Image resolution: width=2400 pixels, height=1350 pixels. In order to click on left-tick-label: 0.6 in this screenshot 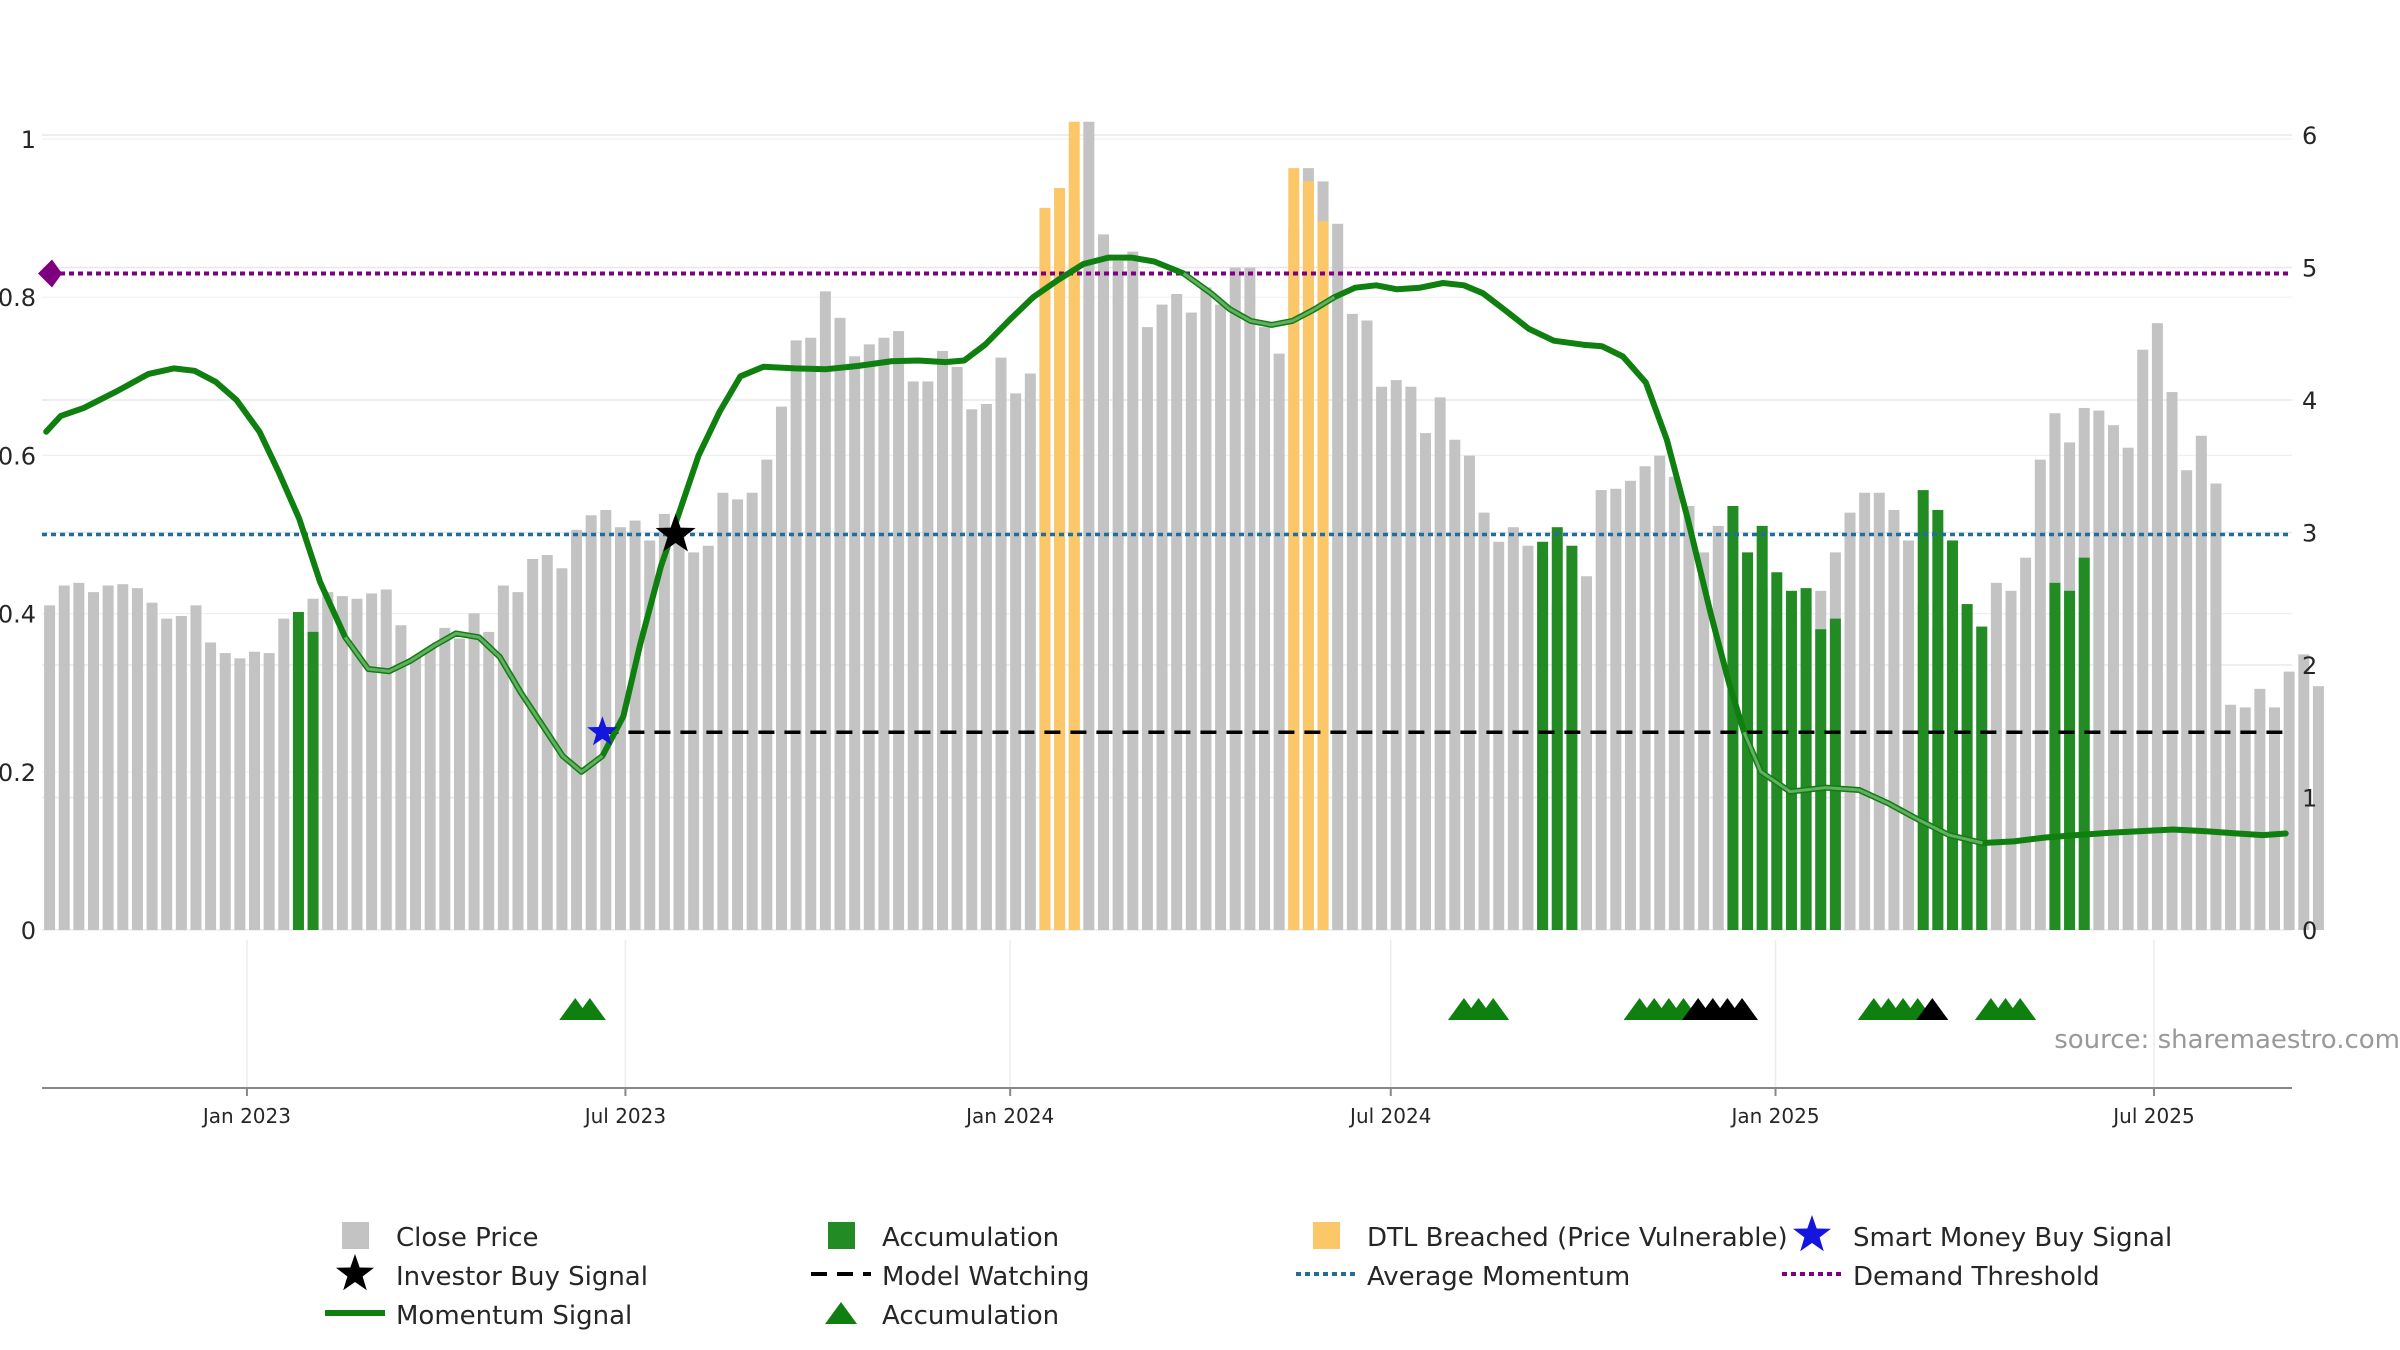, I will do `click(18, 456)`.